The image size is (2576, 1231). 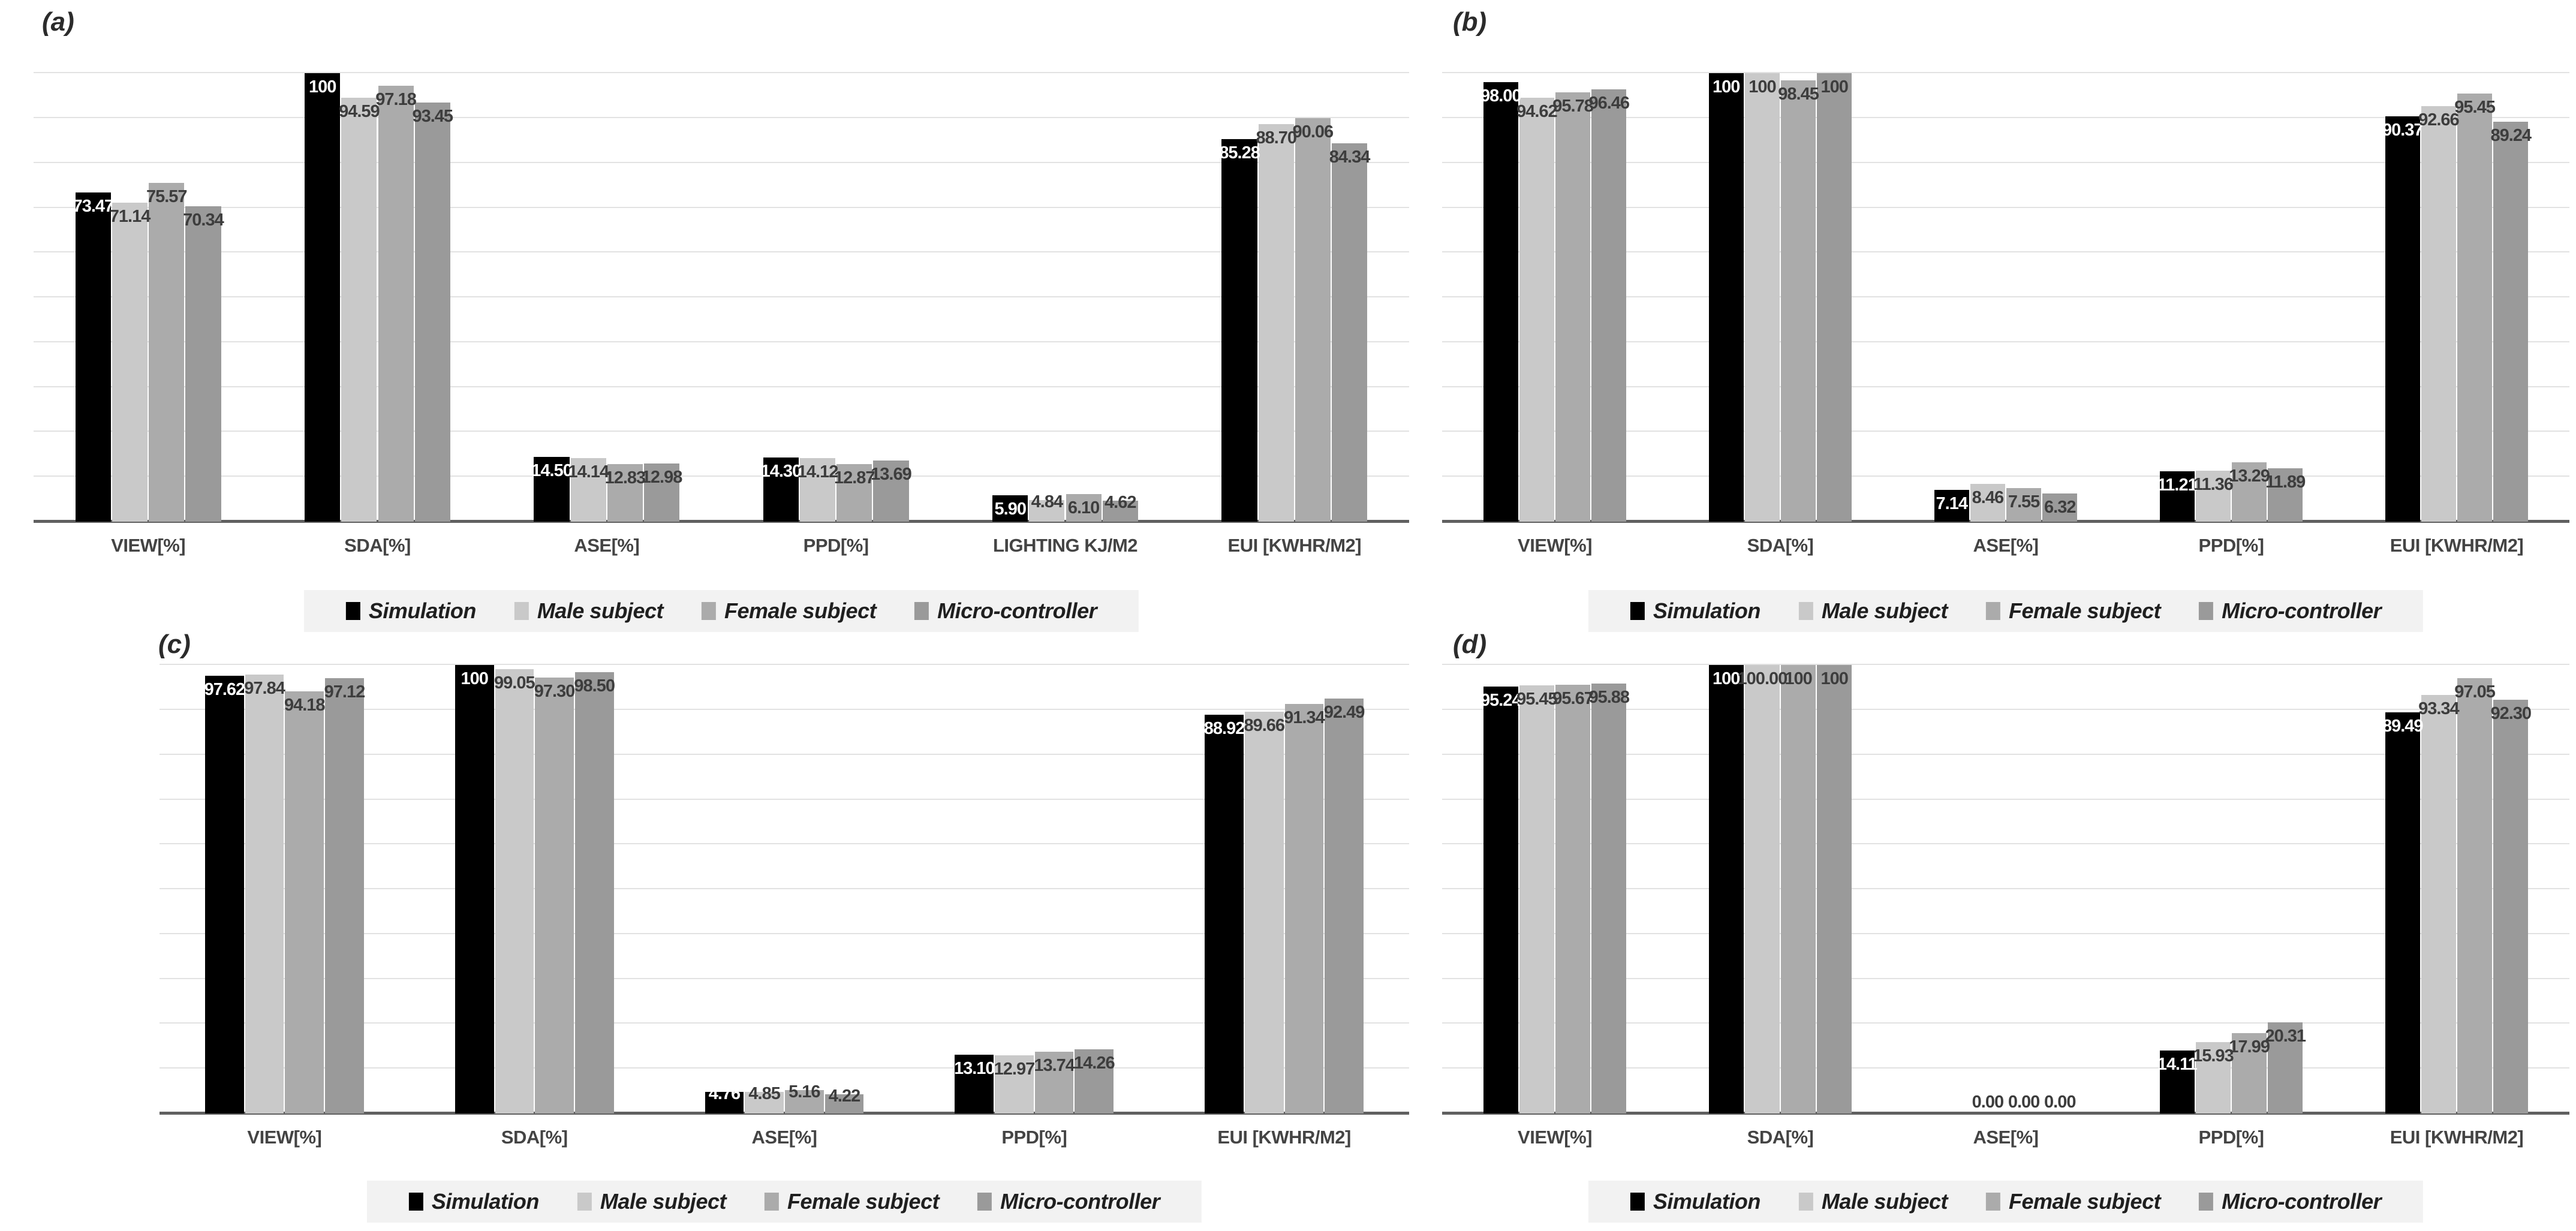 I want to click on bar-value-label: 14.12, so click(x=818, y=472).